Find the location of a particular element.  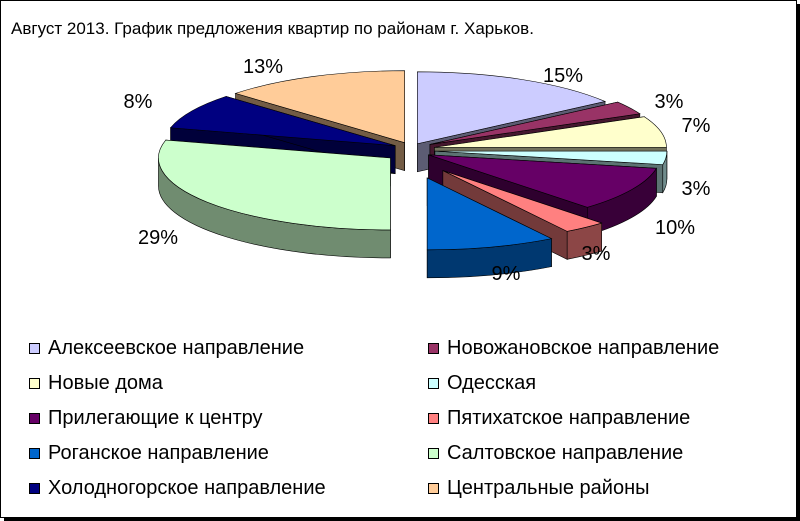

pie-value-label-2: 3% is located at coordinates (669, 102).